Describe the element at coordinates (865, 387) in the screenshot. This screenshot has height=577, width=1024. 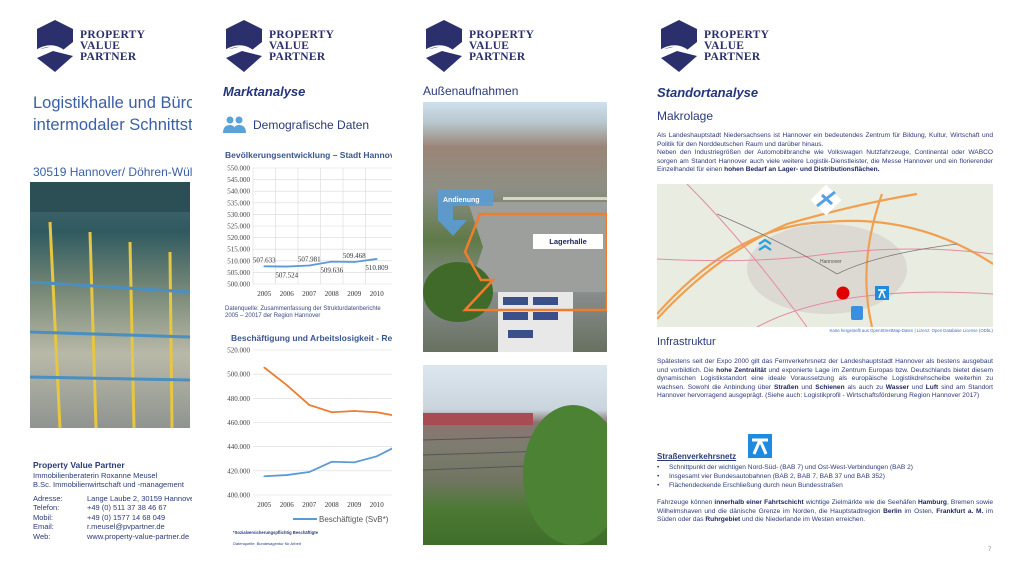
I see `text-run: als auch zu` at that location.